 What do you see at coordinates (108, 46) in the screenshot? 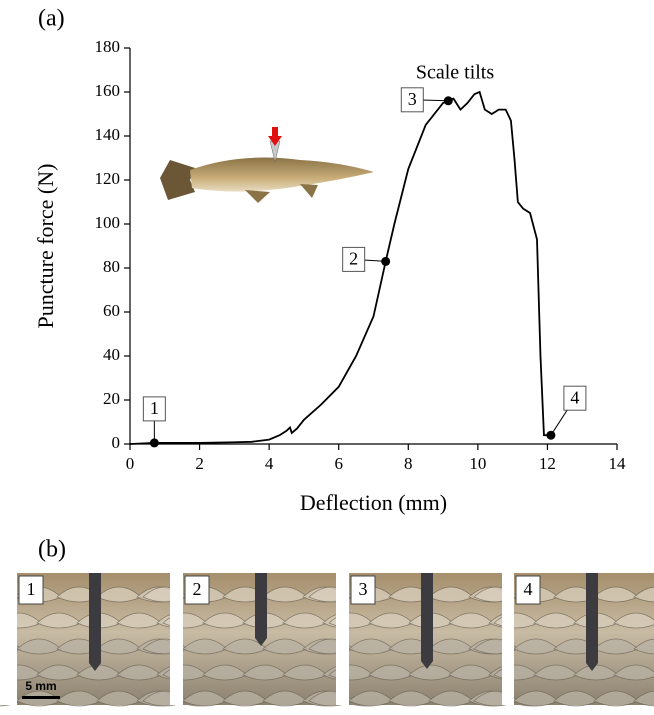
I see `y-tick-label: 180` at bounding box center [108, 46].